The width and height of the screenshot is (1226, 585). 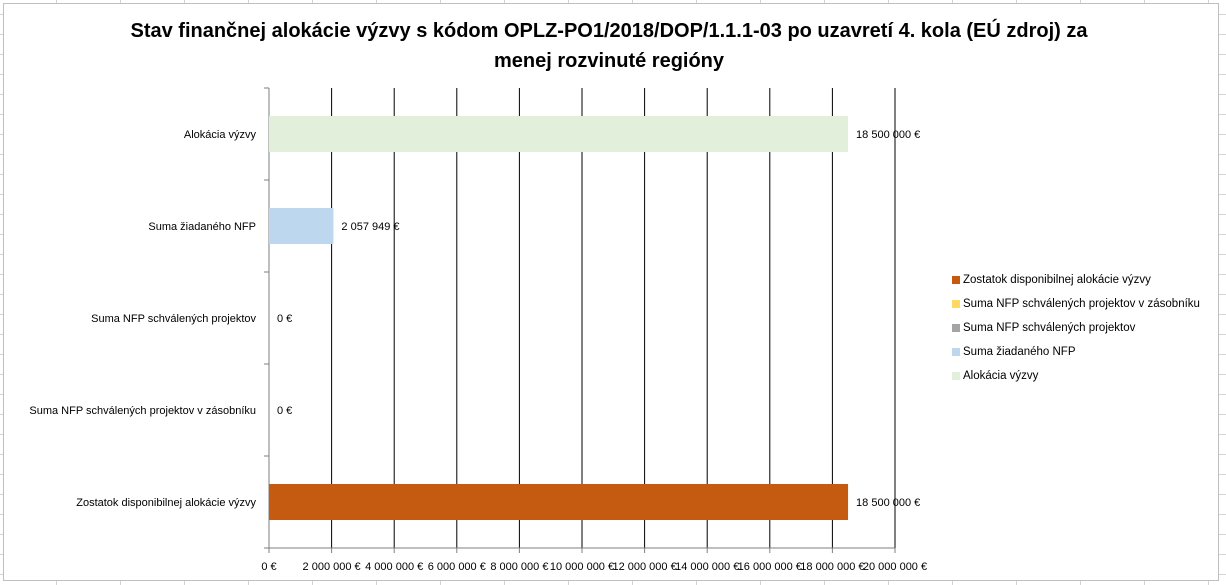 I want to click on data-label: 2 057 949 €, so click(x=370, y=227).